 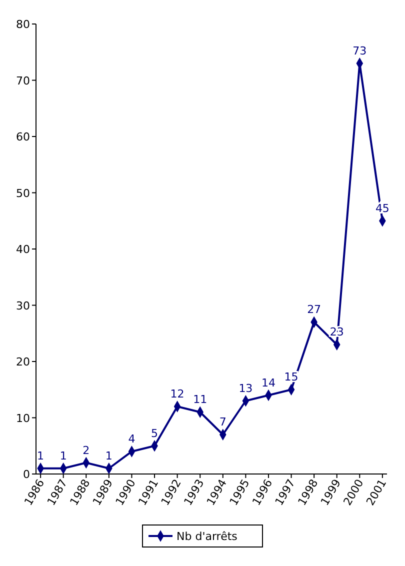 I want to click on data-label: 27, so click(x=314, y=309).